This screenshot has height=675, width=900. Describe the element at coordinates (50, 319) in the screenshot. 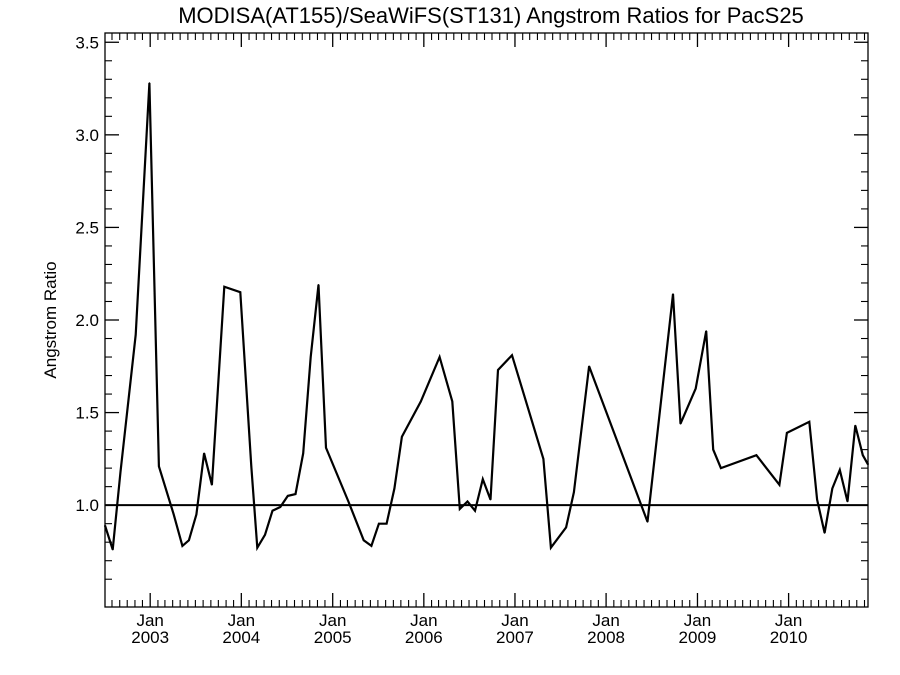

I see `y-axis-label: Angstrom Ratio` at that location.